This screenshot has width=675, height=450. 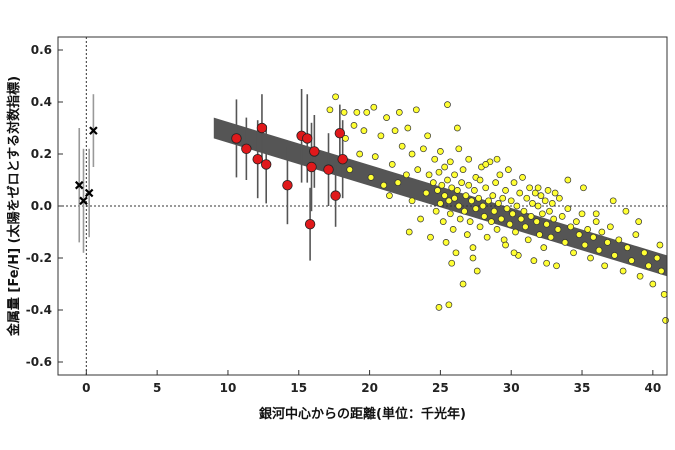 What do you see at coordinates (41, 206) in the screenshot?
I see `y-tick-label: 0.0` at bounding box center [41, 206].